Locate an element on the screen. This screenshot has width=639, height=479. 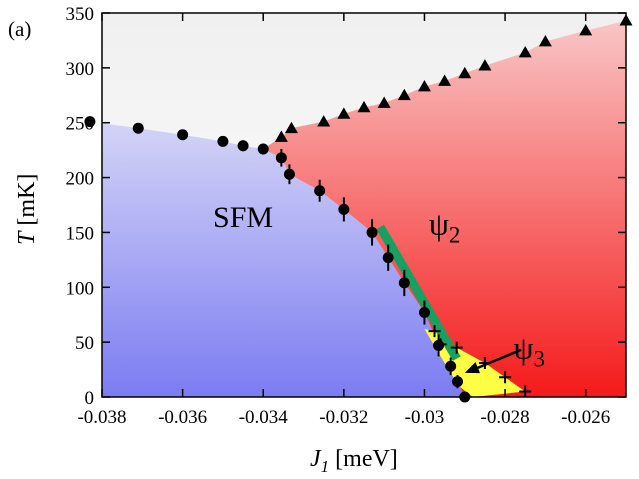
y-tick-label: 350 is located at coordinates (80, 14).